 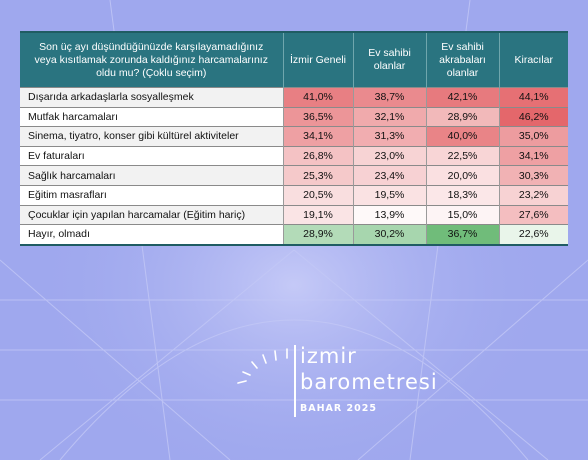 What do you see at coordinates (318, 116) in the screenshot?
I see `value-cell: 36,5%` at bounding box center [318, 116].